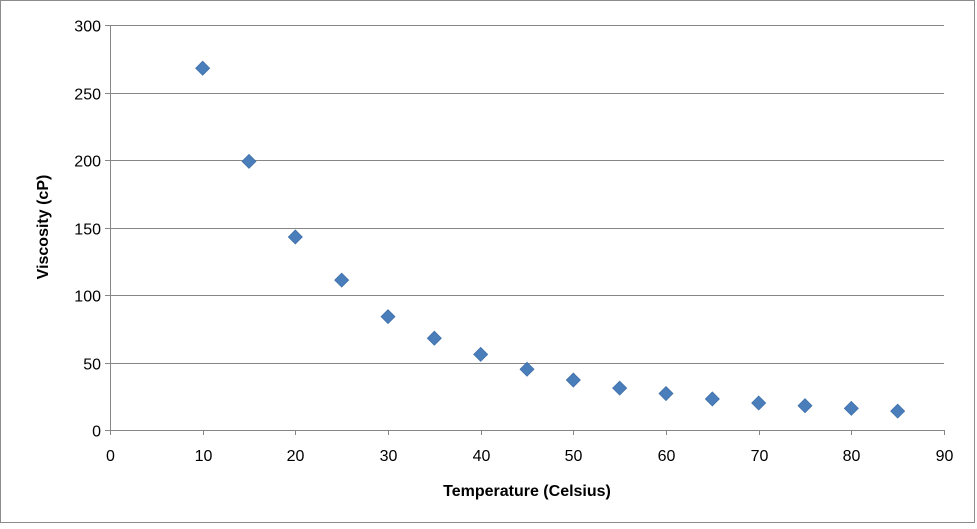 This screenshot has width=977, height=529. I want to click on x-tick-labels: 0 10 20 30 40 50 60 70 80 90, so click(529, 456).